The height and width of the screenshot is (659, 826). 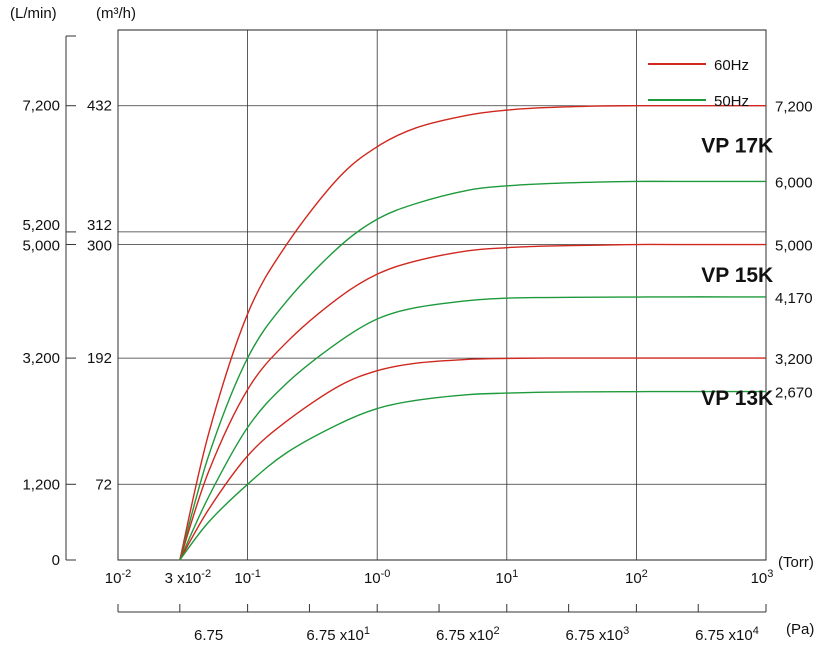 What do you see at coordinates (247, 577) in the screenshot?
I see `x-tick-label-torr: 10⁻¹` at bounding box center [247, 577].